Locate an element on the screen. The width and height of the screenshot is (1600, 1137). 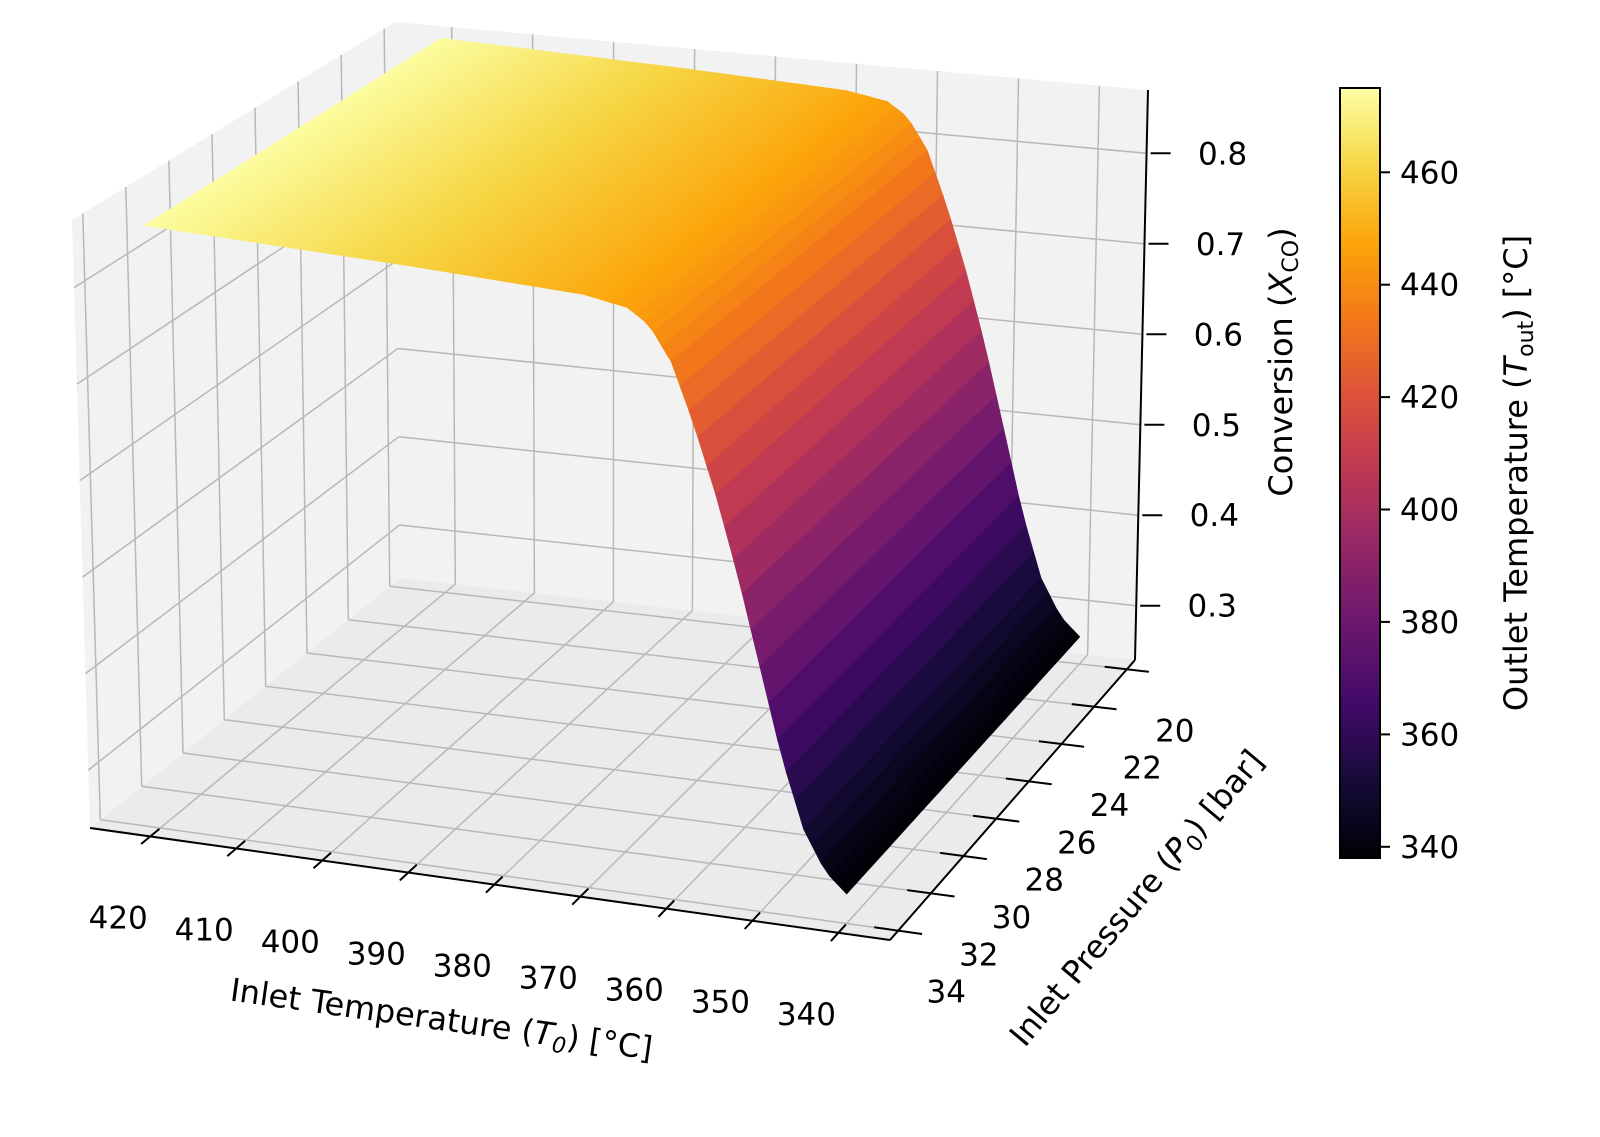
x-tick-label: 370 is located at coordinates (548, 979).